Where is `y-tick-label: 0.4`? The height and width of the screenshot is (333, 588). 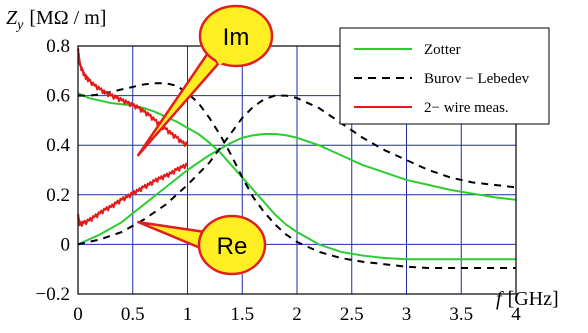 y-tick-label: 0.4 is located at coordinates (58, 145).